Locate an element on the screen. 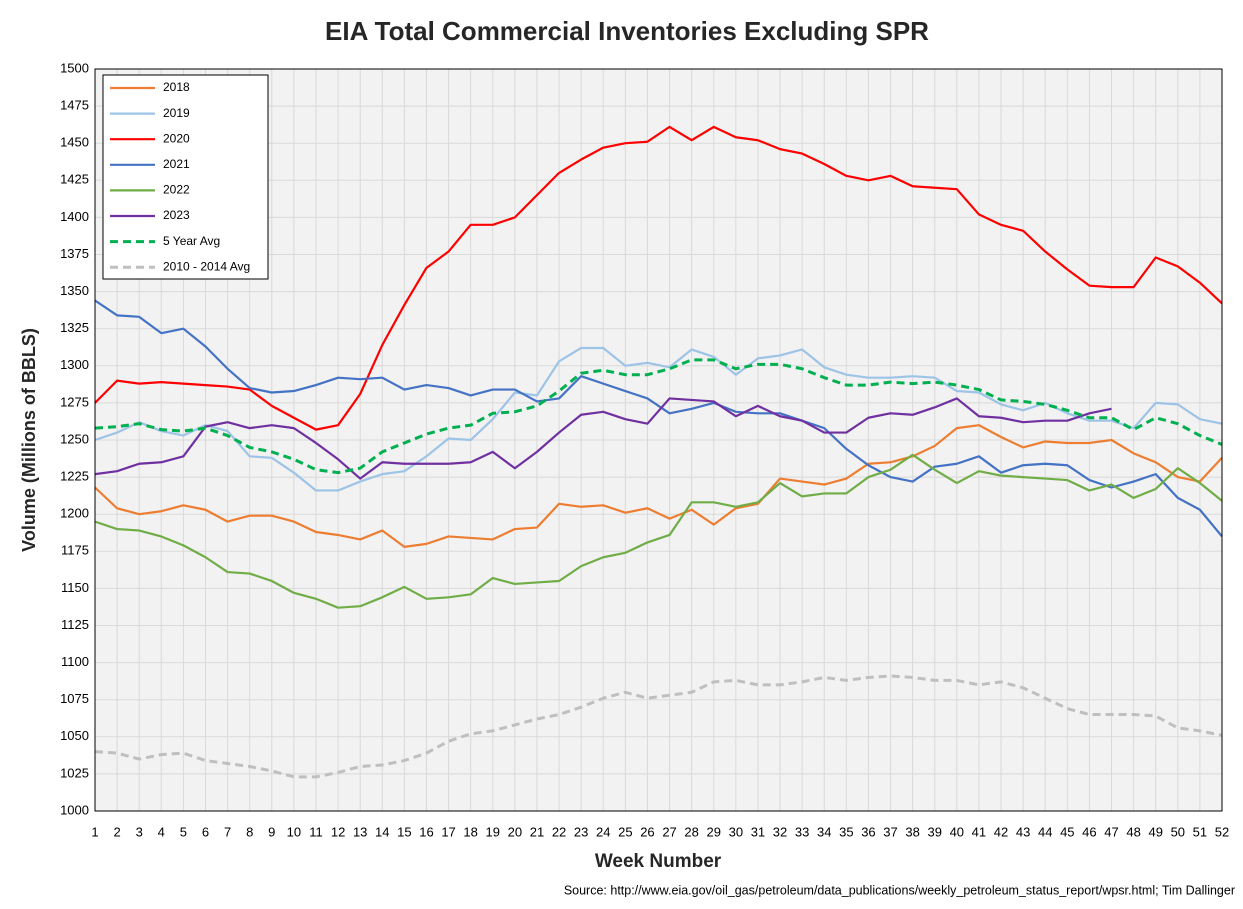  x-tick-label: 5 is located at coordinates (183, 831).